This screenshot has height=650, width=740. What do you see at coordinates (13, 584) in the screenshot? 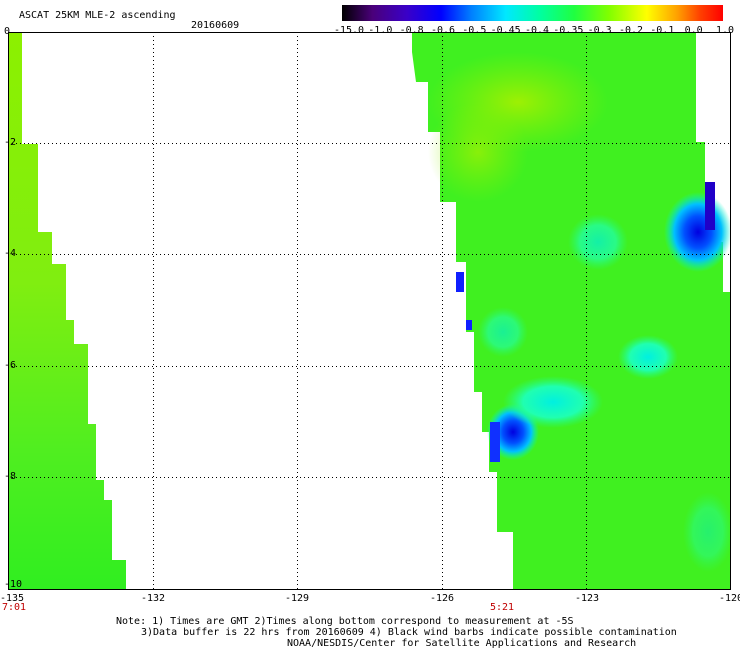
I see `y-tick-label: -10` at bounding box center [13, 584].